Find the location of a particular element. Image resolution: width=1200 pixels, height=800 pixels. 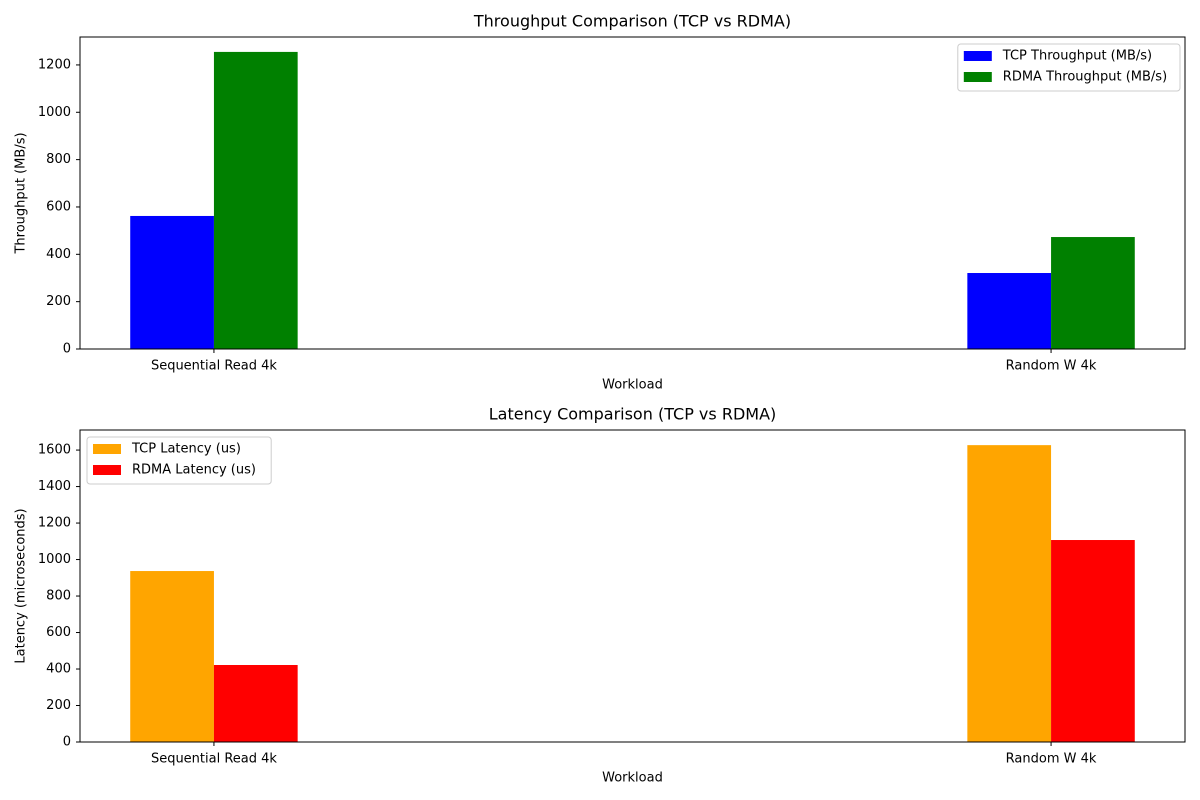

chart-title: Latency Comparison (TCP vs RDMA) is located at coordinates (633, 414).